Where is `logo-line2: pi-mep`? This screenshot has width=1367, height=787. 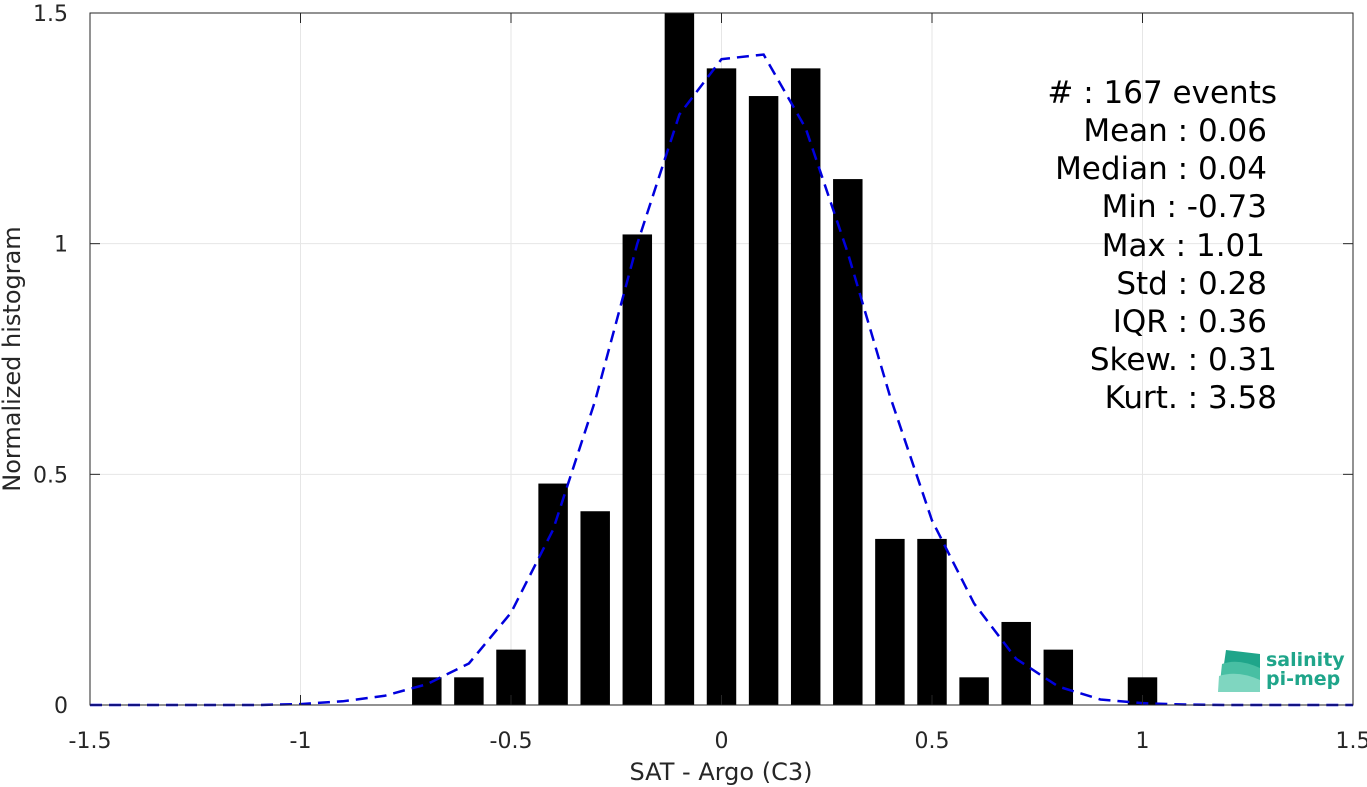 logo-line2: pi-mep is located at coordinates (1303, 679).